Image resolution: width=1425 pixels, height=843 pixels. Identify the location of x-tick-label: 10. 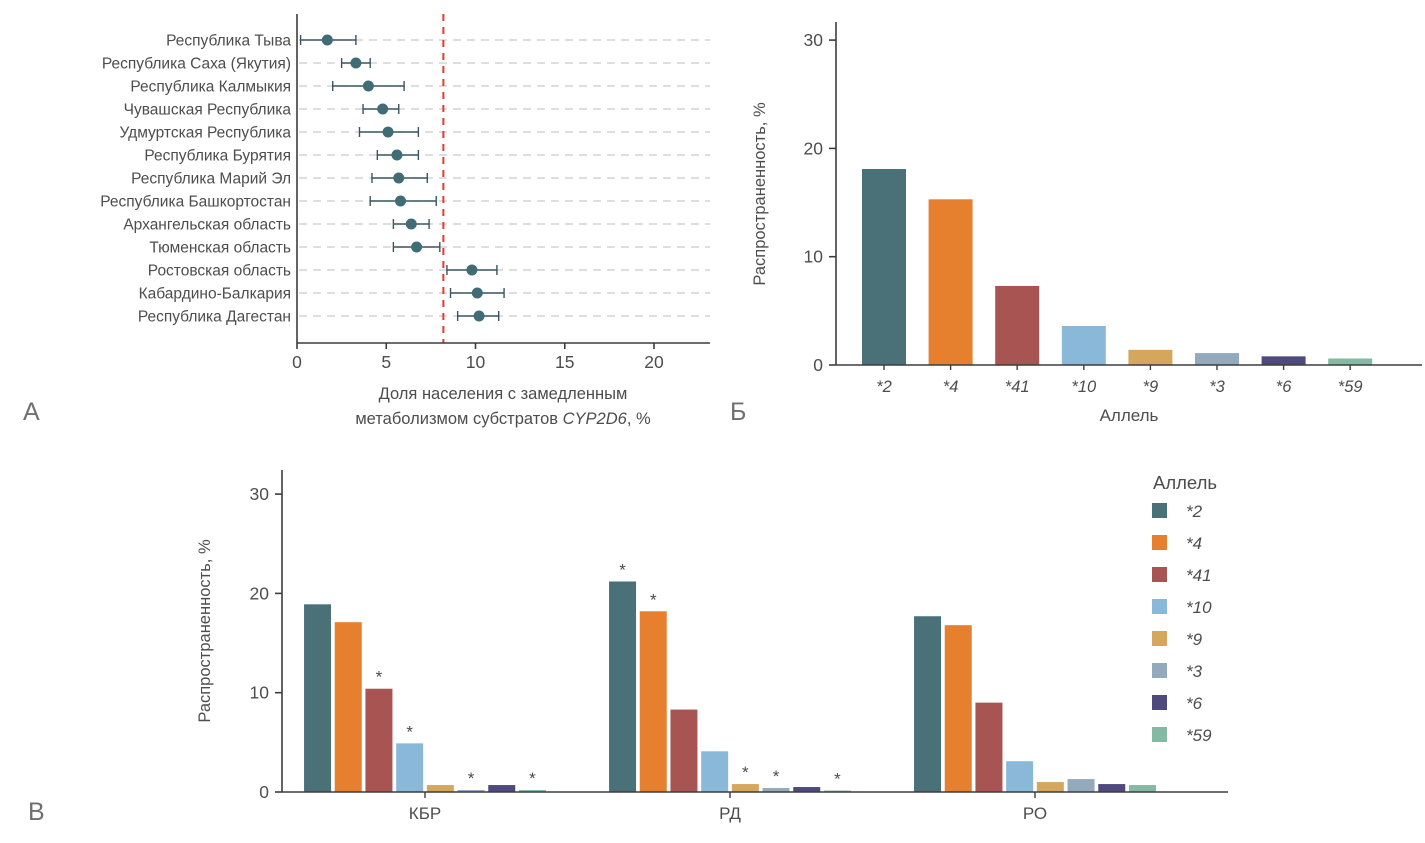
(476, 362).